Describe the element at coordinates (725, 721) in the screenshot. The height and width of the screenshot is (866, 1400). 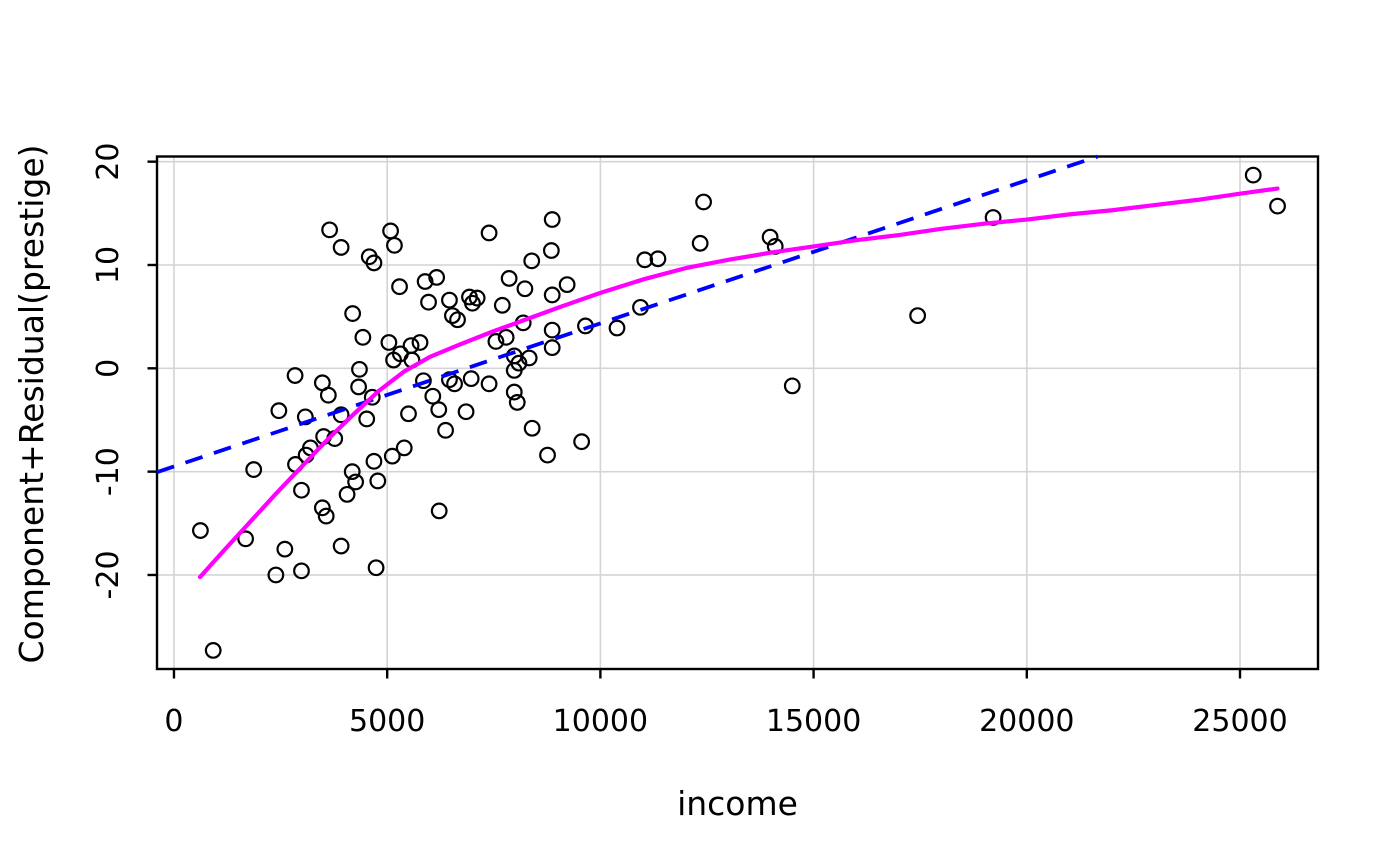
I see `x-tick-labels: 0 5000 10000 15000 20000 25000` at that location.